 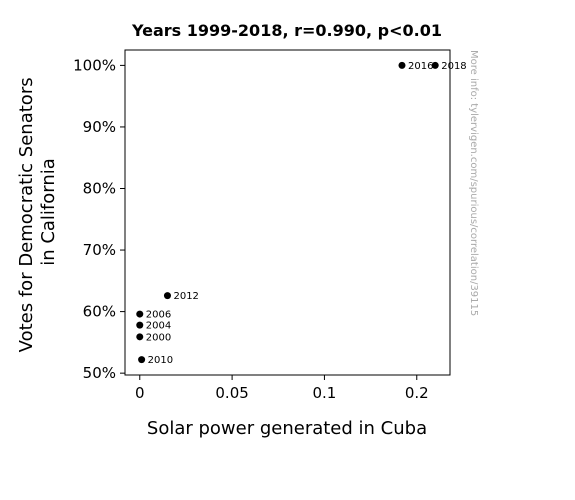 What do you see at coordinates (99, 250) in the screenshot?
I see `y-tick-label: 70%` at bounding box center [99, 250].